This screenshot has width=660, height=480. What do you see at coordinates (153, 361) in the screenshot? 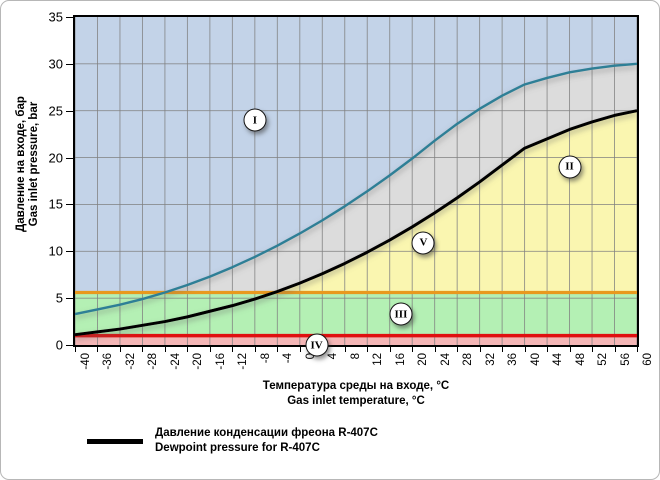
I see `x-tick-label: -28` at bounding box center [153, 361].